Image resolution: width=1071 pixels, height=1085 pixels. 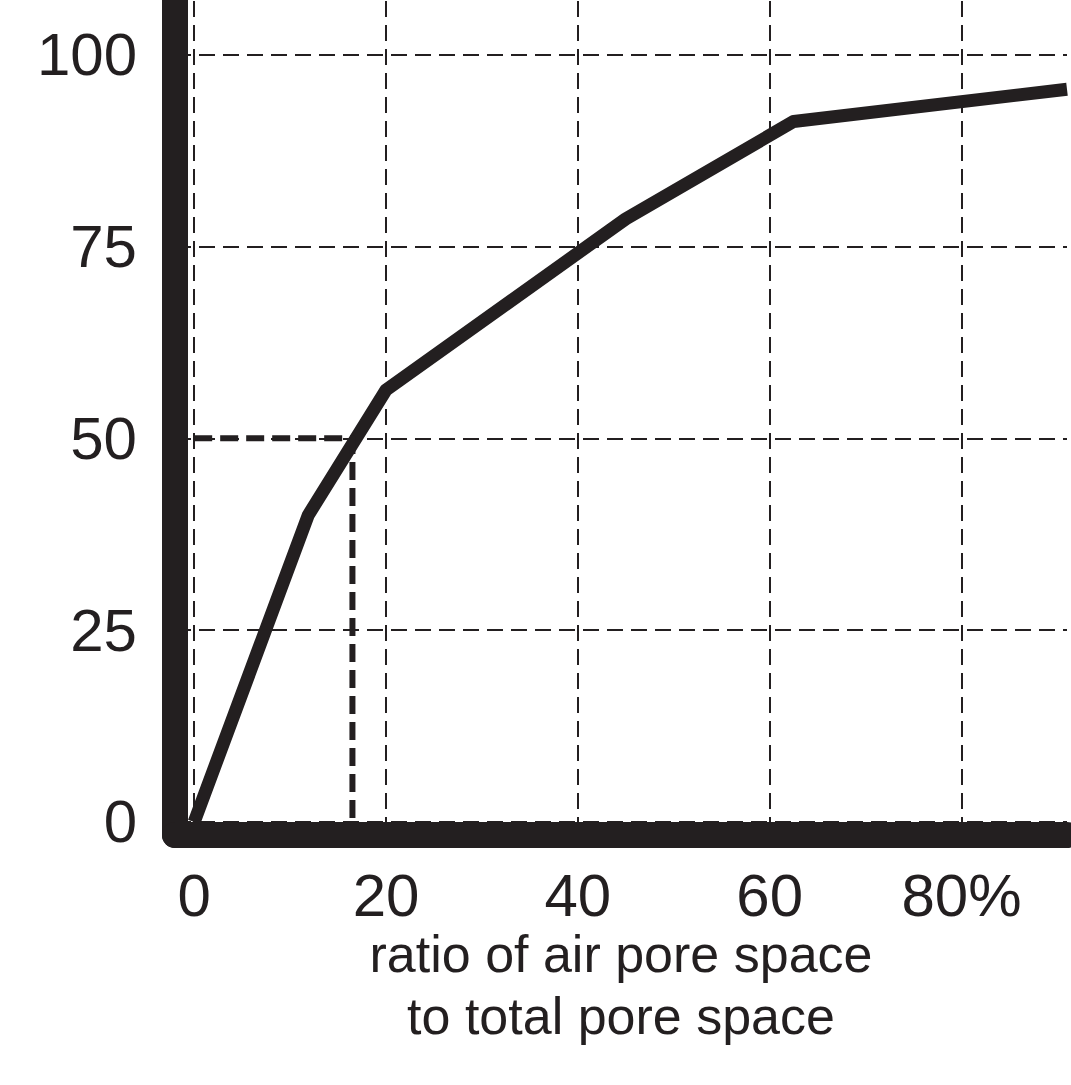 What do you see at coordinates (86, 55) in the screenshot?
I see `y-tick-label: 100` at bounding box center [86, 55].